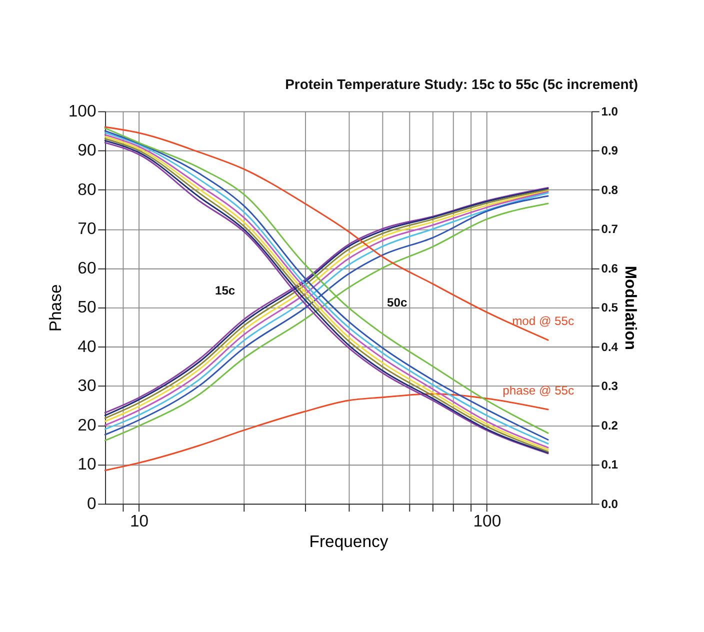  What do you see at coordinates (87, 307) in the screenshot?
I see `y-tick-label: 50` at bounding box center [87, 307].